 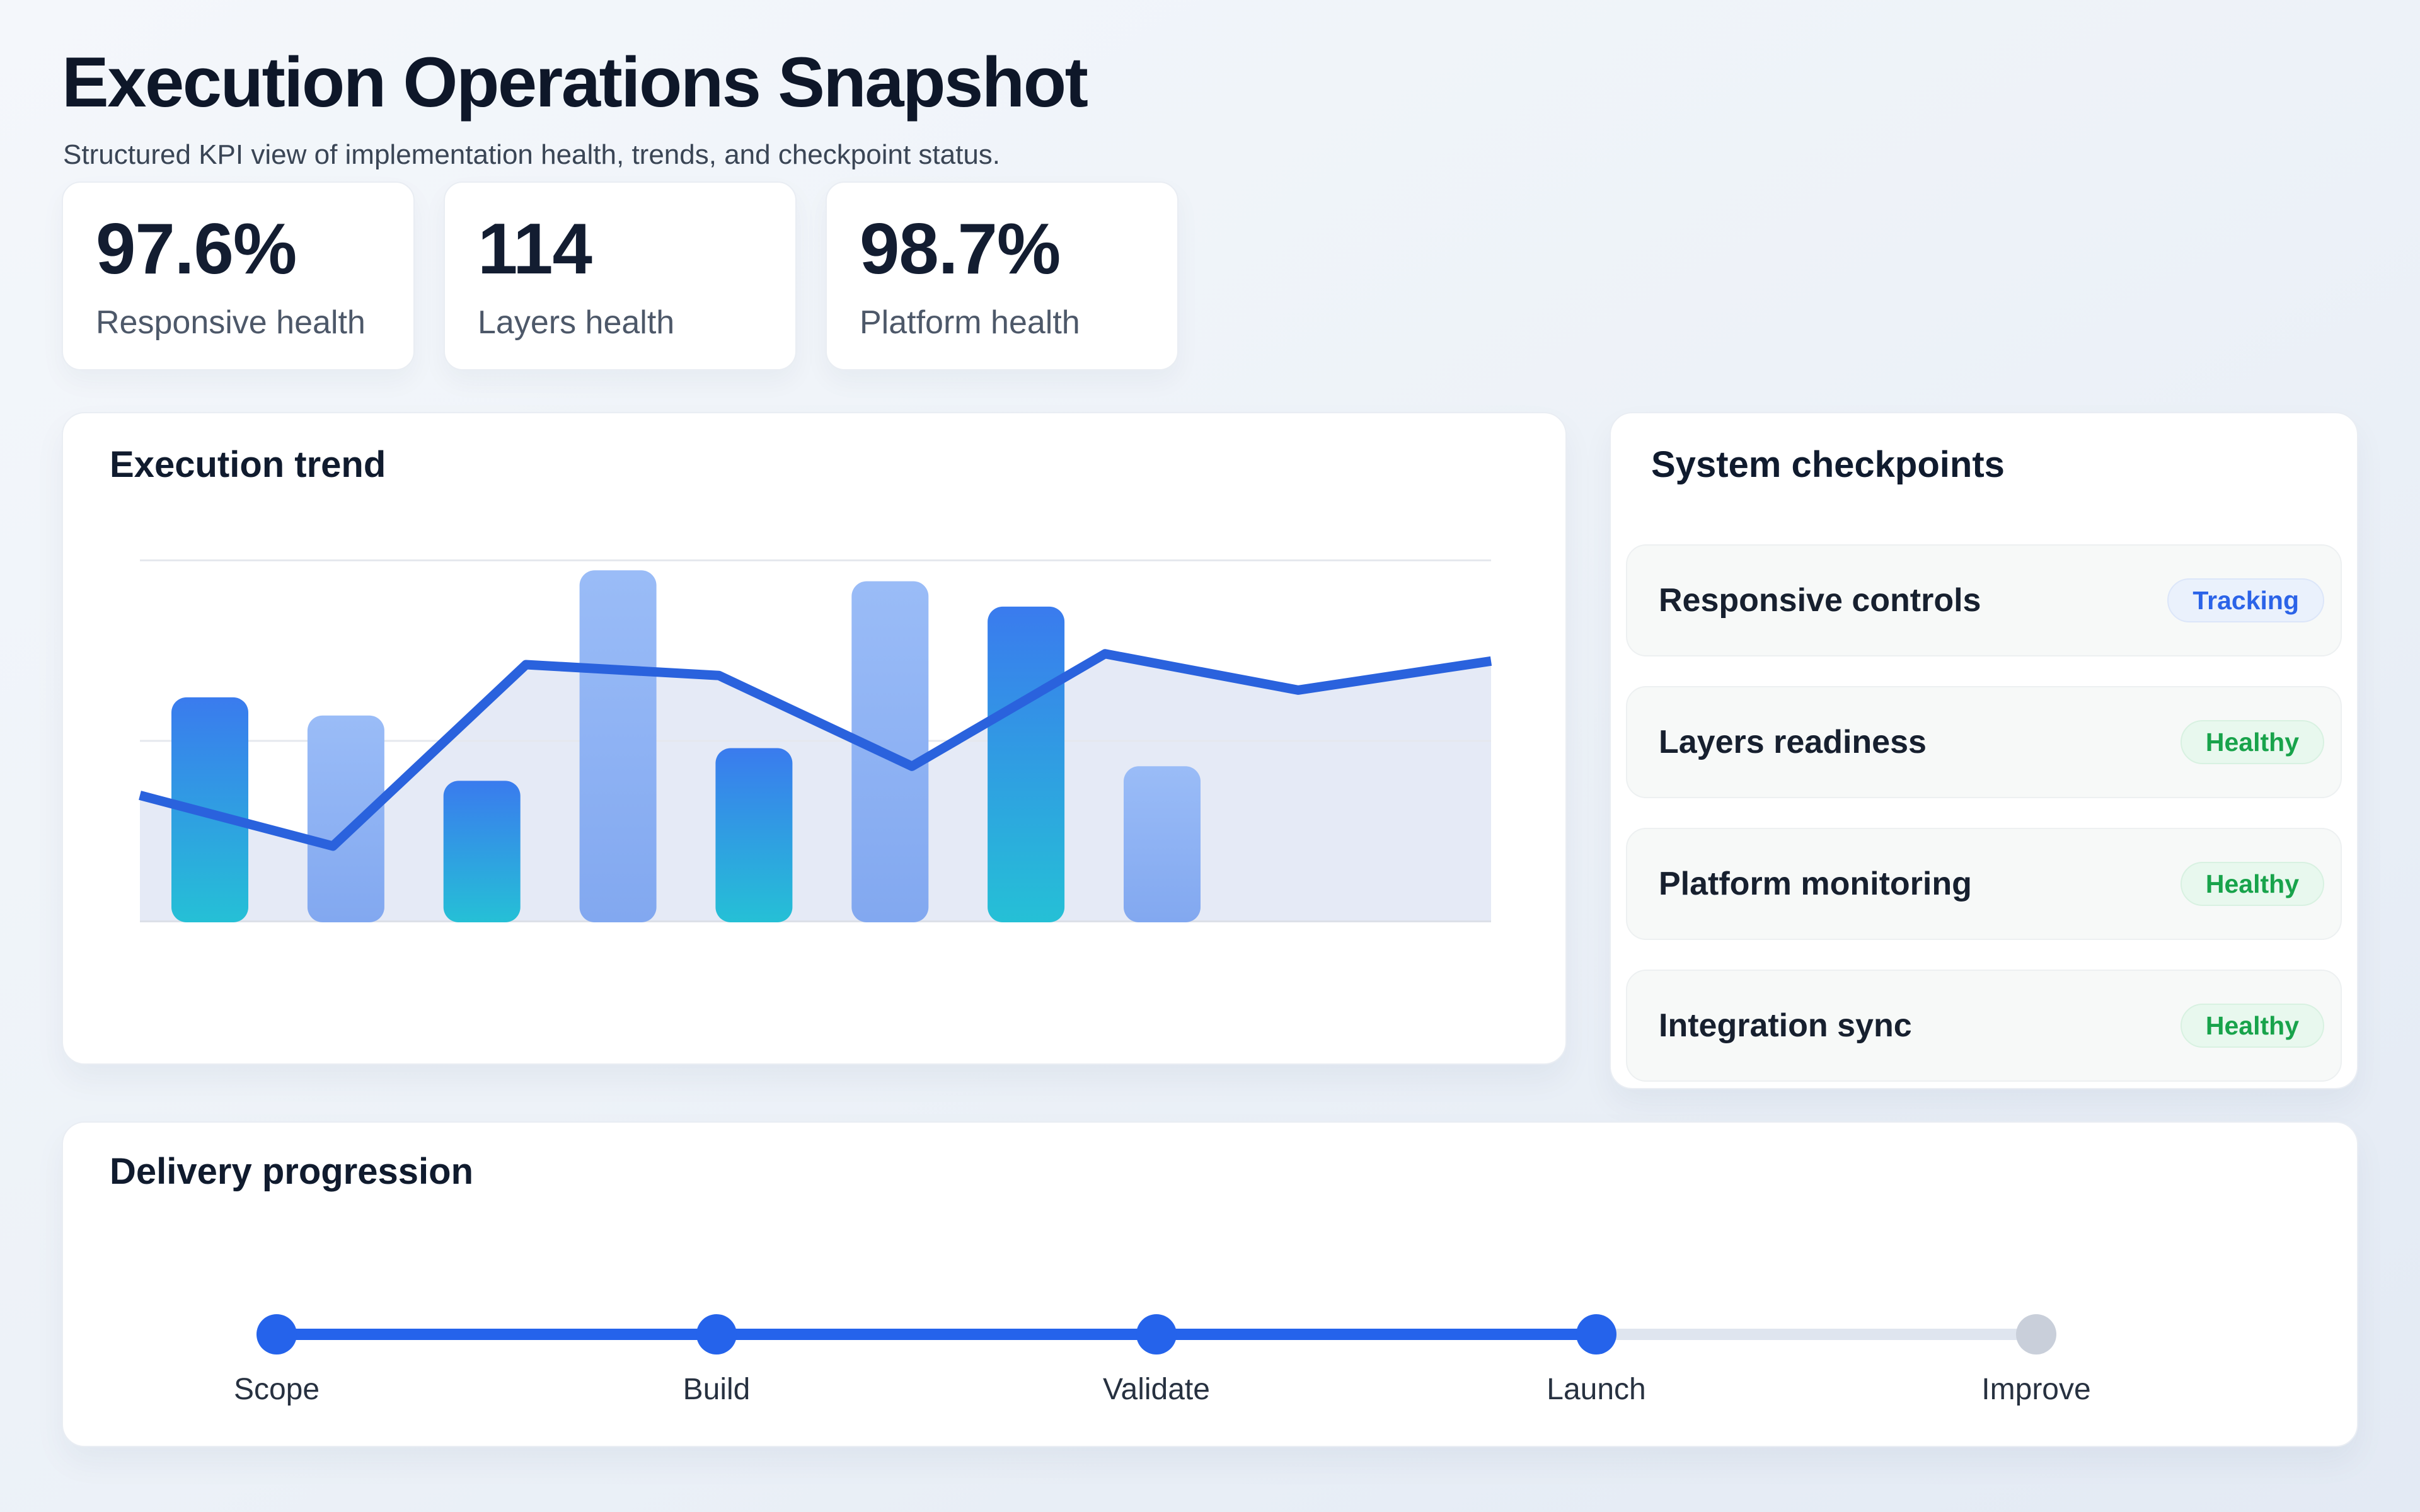 What do you see at coordinates (1984, 884) in the screenshot?
I see `checkpoint-row: Platform monitoring Healthy` at bounding box center [1984, 884].